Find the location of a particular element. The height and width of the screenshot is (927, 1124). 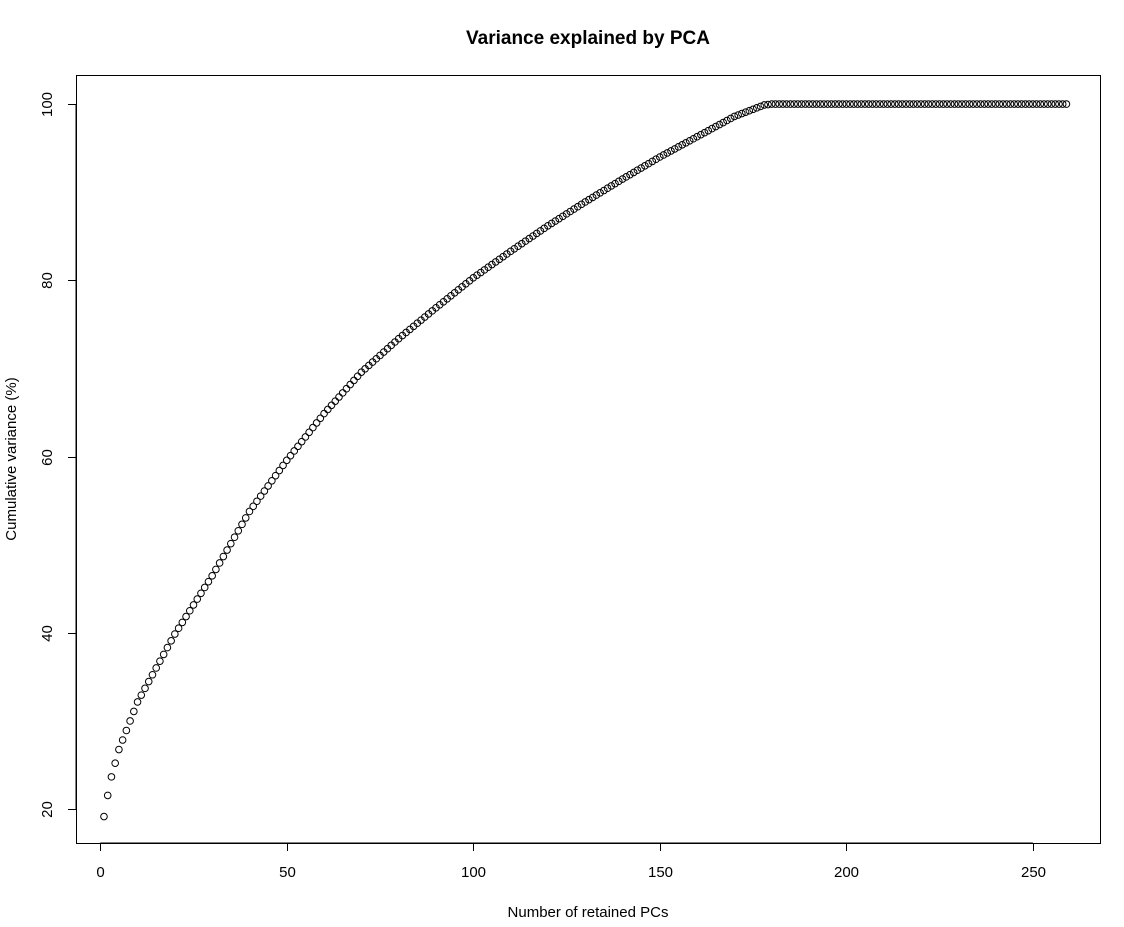

y-axis-label: Cumulative variance (%) is located at coordinates (11, 458).